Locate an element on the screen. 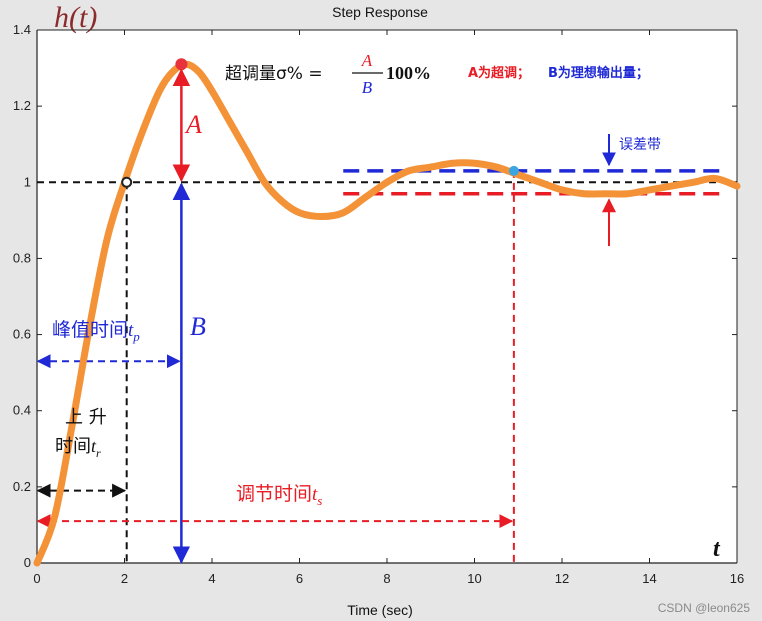  y-tick-label: 0.2 is located at coordinates (22, 486).